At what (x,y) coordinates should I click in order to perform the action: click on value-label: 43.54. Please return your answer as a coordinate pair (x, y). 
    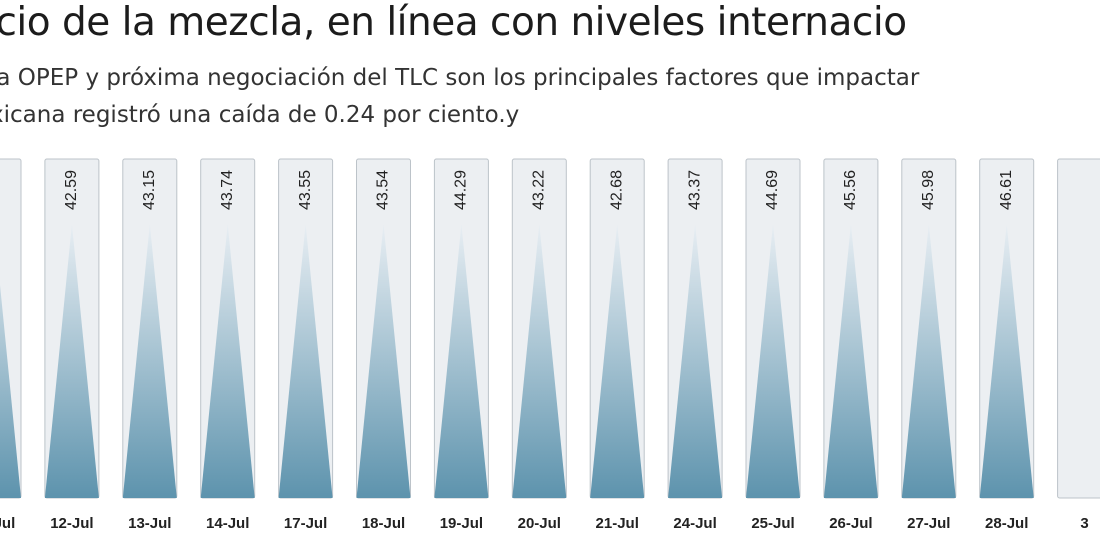
    Looking at the image, I should click on (383, 190).